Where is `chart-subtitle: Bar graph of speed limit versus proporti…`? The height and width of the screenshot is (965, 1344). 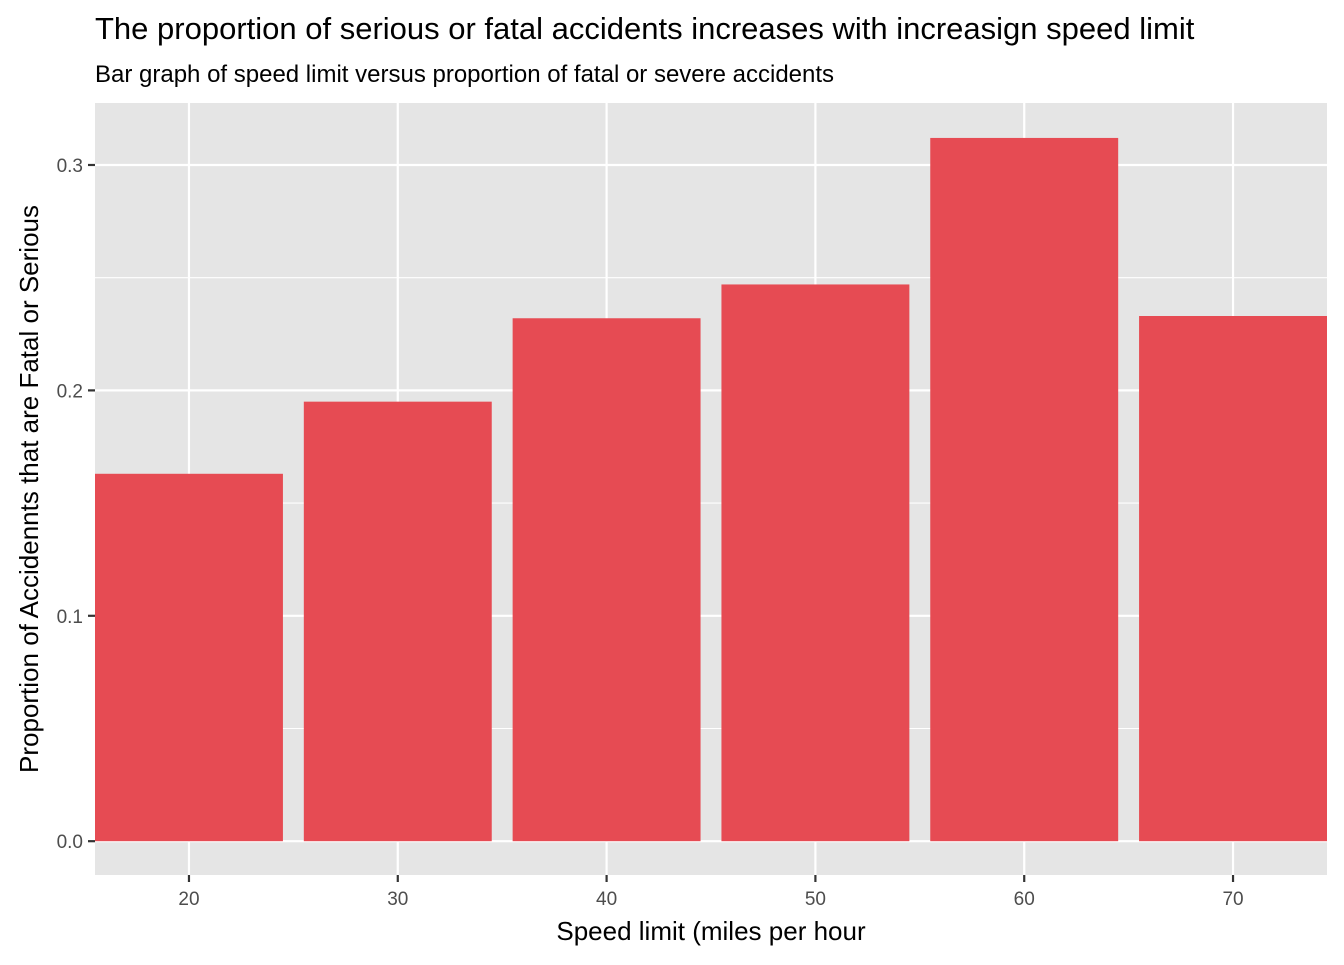 chart-subtitle: Bar graph of speed limit versus proporti… is located at coordinates (464, 74).